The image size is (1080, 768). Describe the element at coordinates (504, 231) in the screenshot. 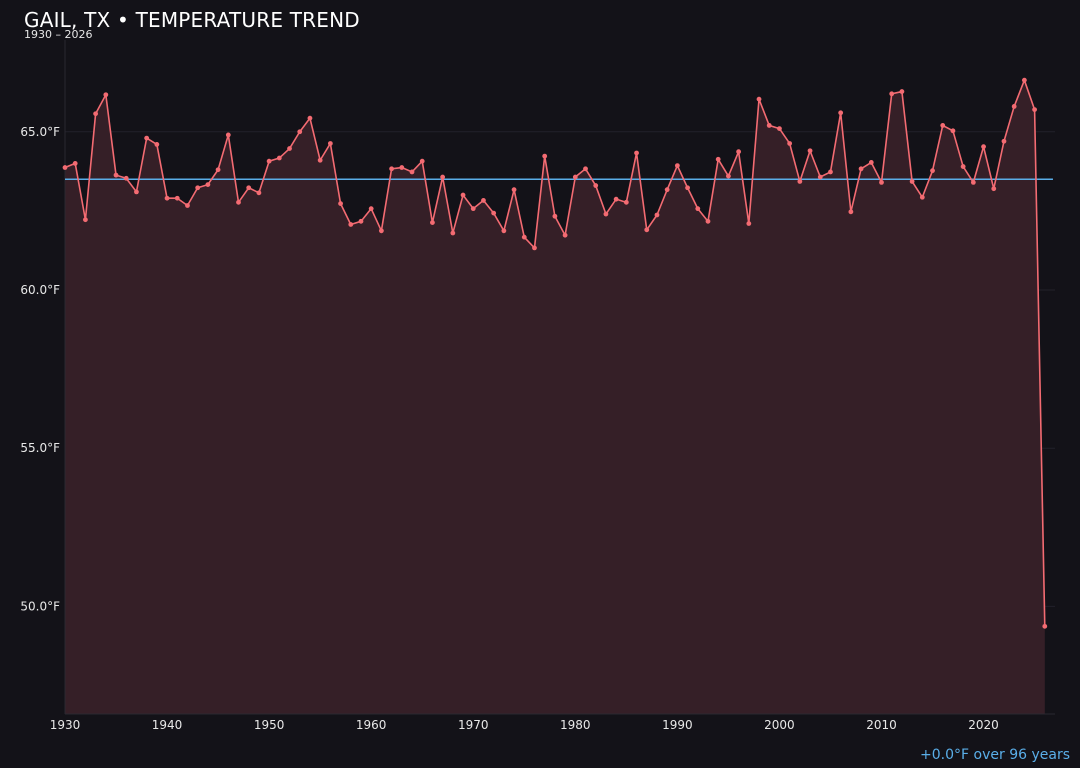

I see `data-point-1973` at that location.